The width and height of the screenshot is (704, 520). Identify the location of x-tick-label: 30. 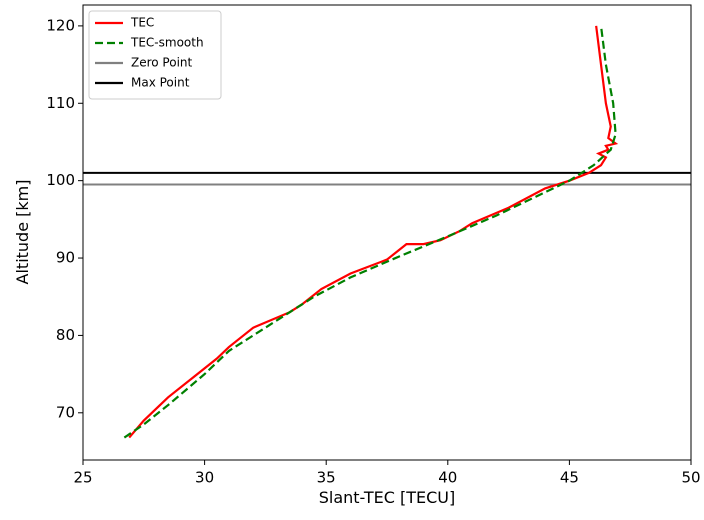
(204, 478).